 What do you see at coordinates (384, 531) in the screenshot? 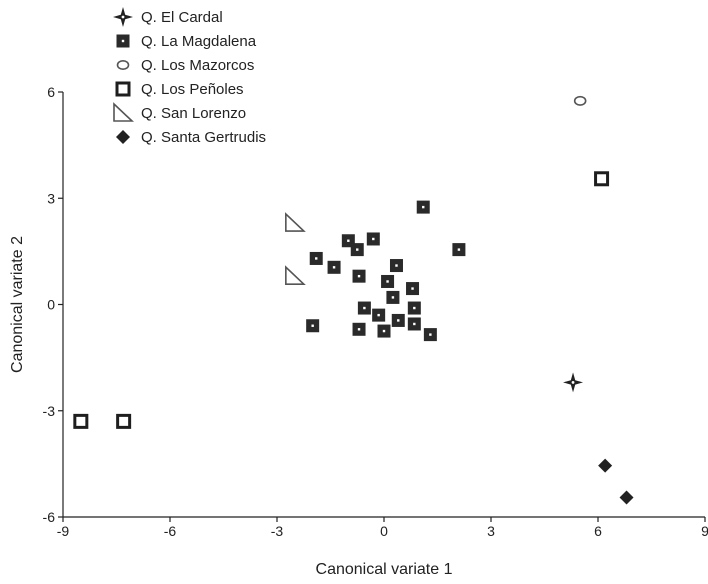
I see `x-tick-label: 0` at bounding box center [384, 531].